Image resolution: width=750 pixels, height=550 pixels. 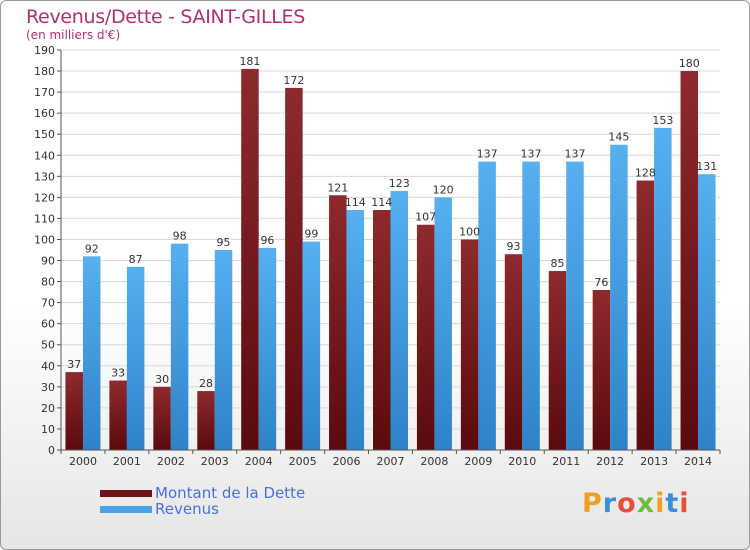 I want to click on x-tick-label: 2010, so click(x=522, y=461).